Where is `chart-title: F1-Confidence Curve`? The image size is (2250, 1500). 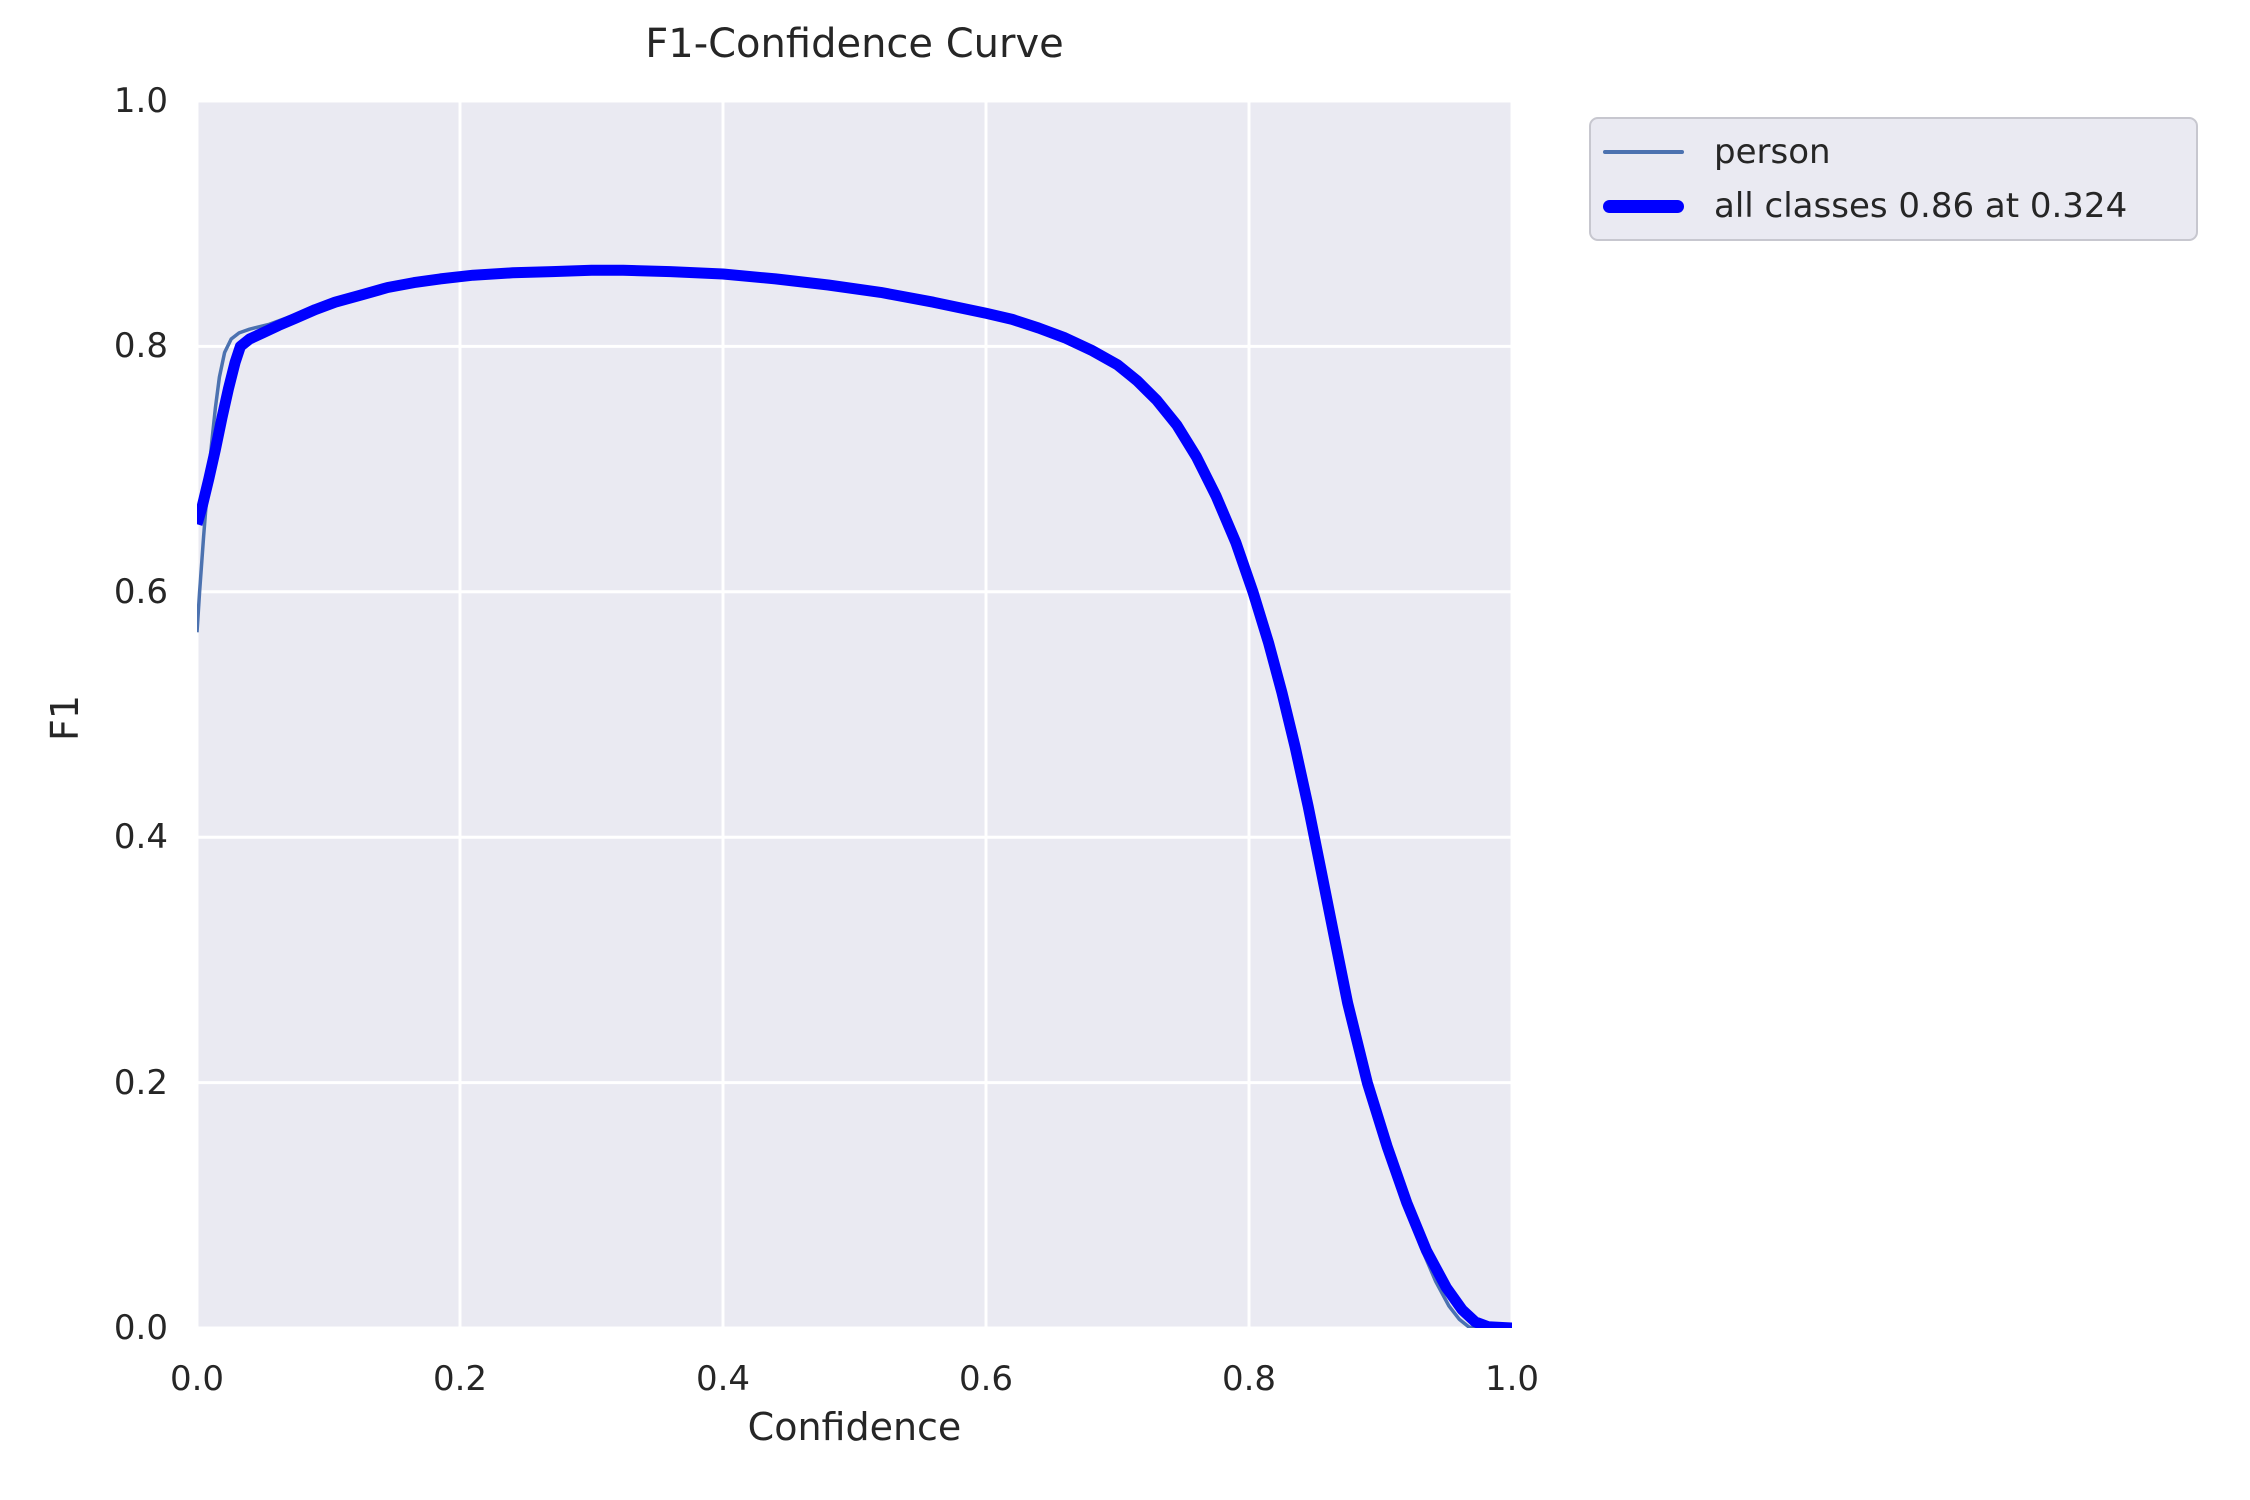 chart-title: F1-Confidence Curve is located at coordinates (854, 44).